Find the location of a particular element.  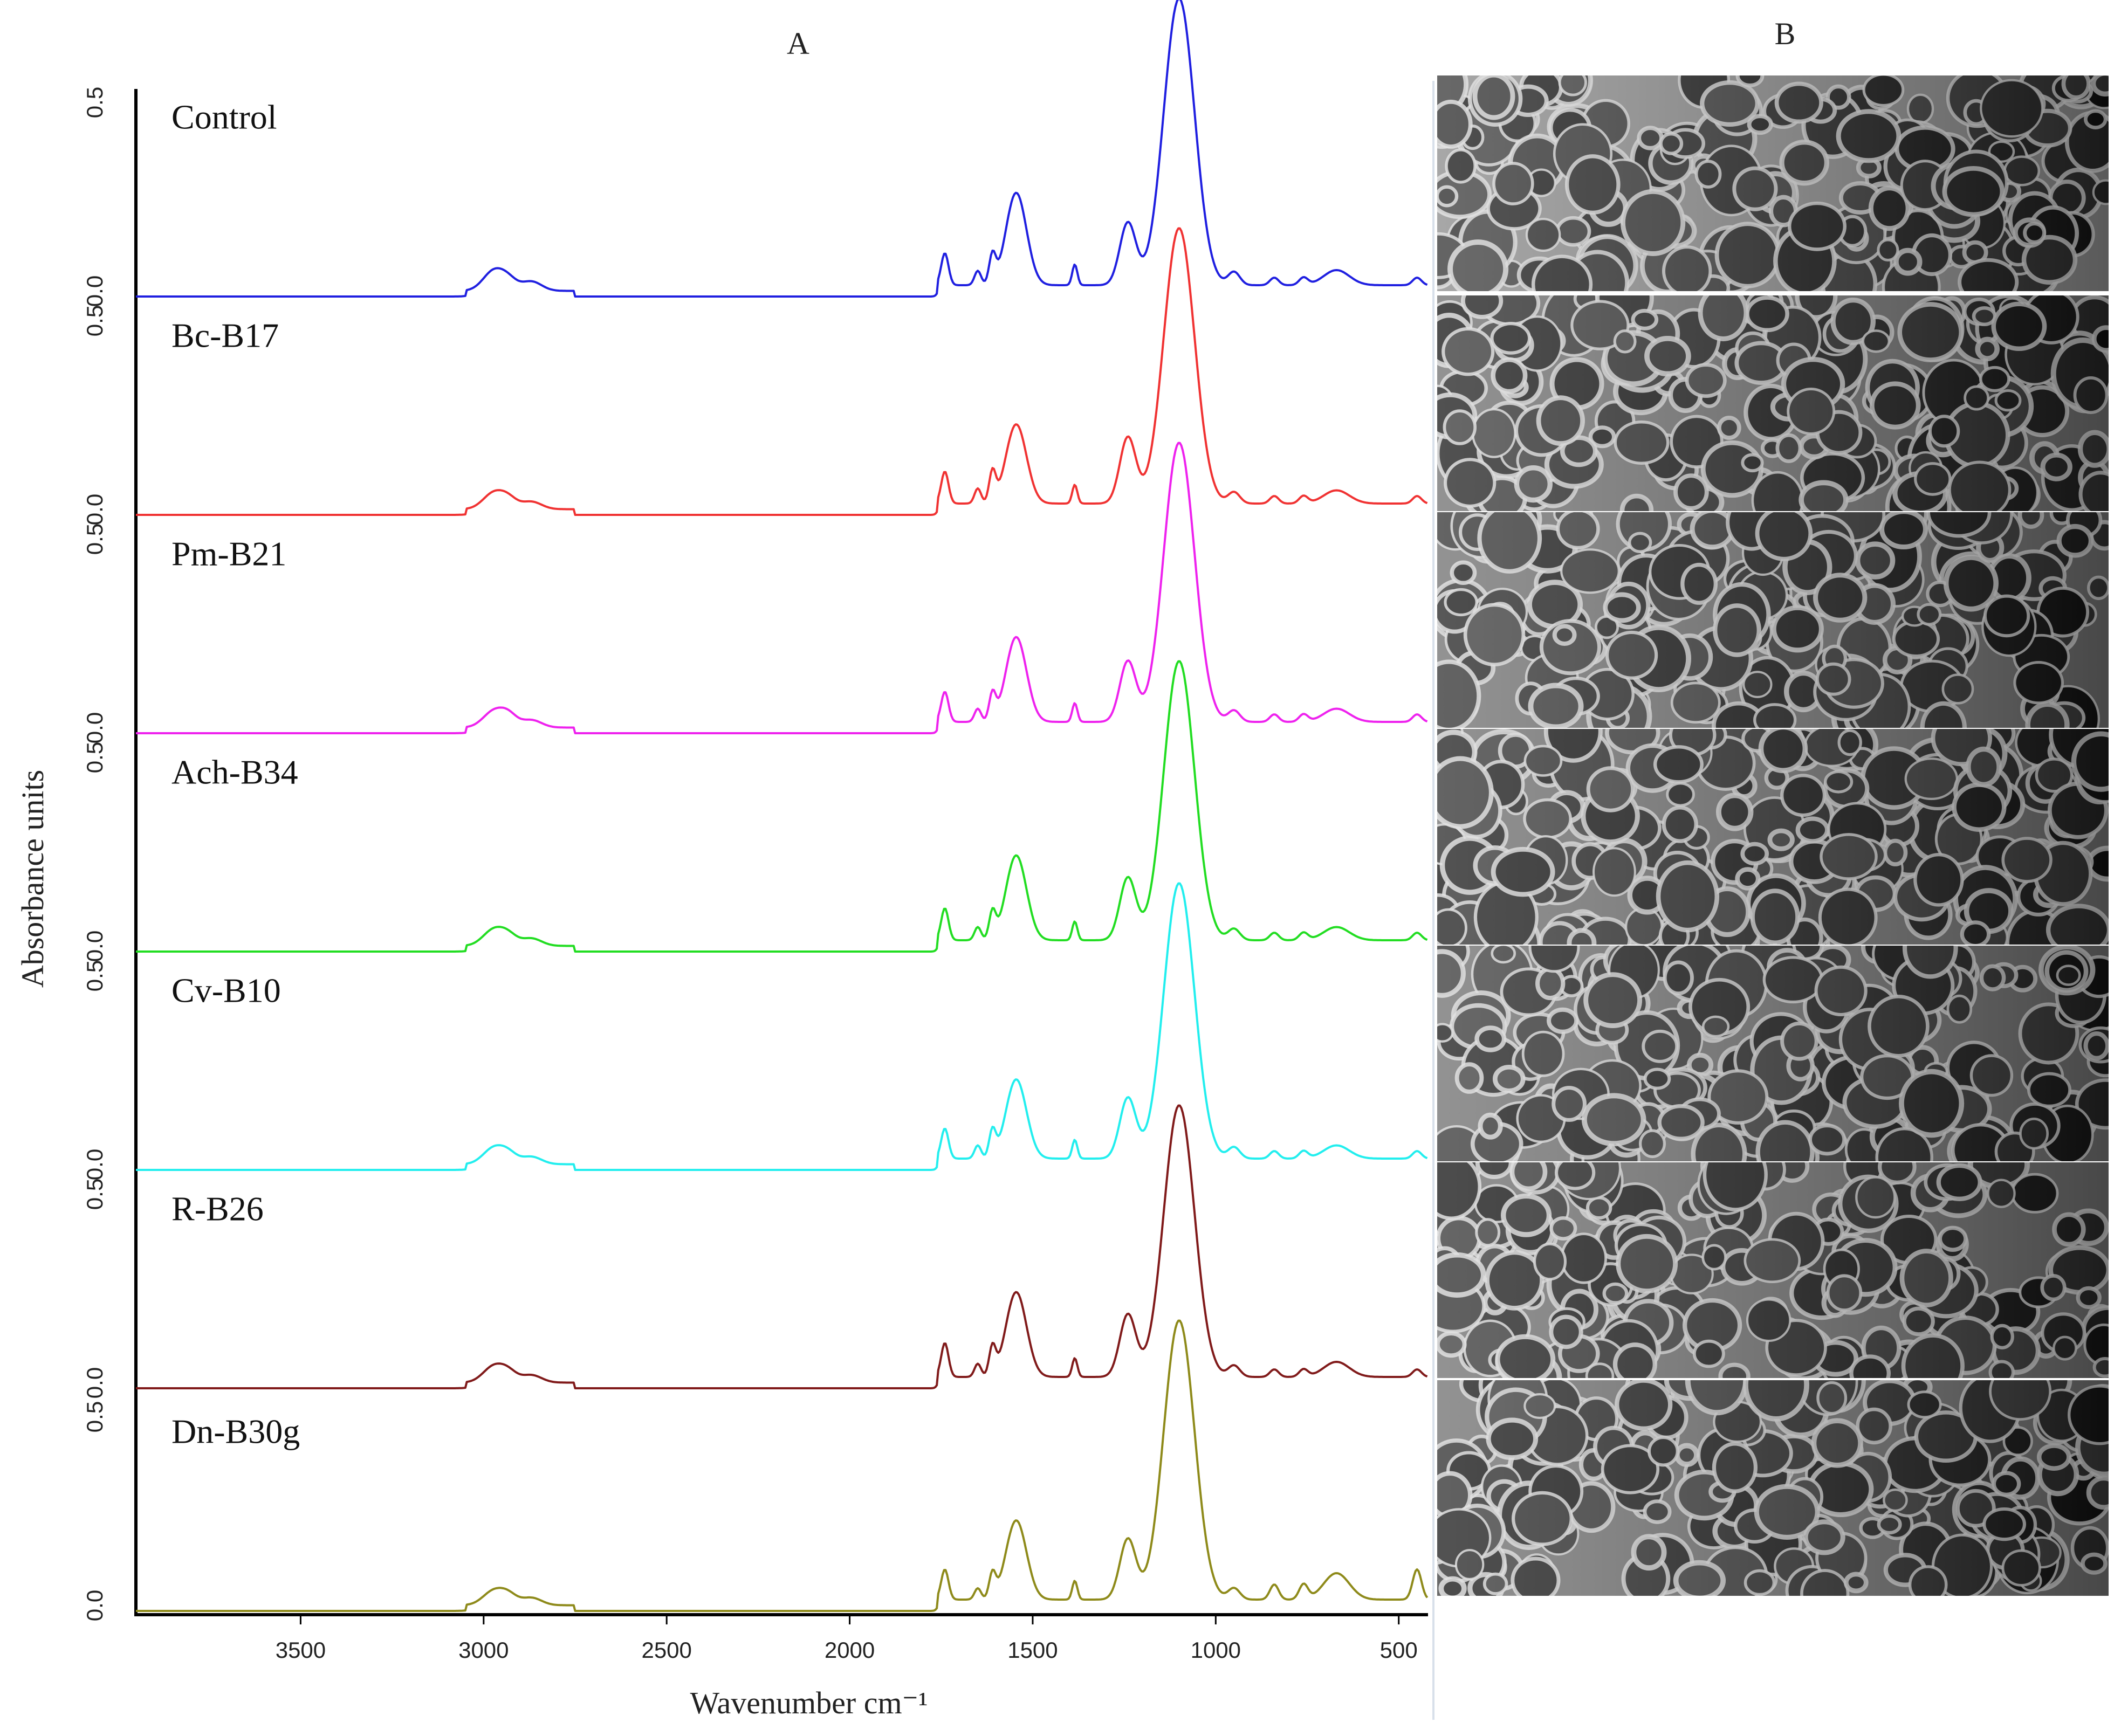

spectrum-line-control is located at coordinates (782, 149).